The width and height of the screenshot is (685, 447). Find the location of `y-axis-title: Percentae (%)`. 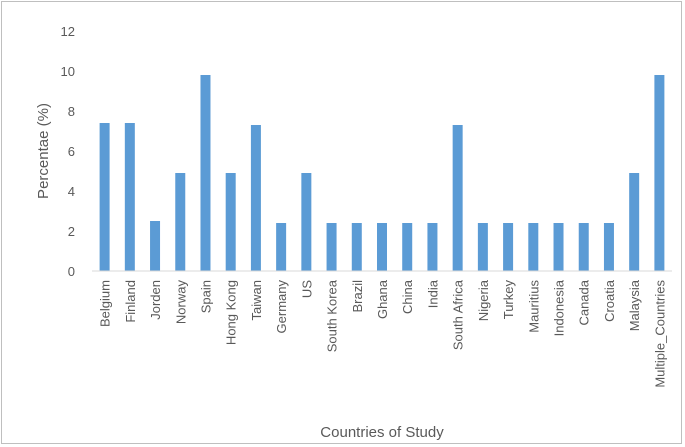

y-axis-title: Percentae (%) is located at coordinates (43, 151).